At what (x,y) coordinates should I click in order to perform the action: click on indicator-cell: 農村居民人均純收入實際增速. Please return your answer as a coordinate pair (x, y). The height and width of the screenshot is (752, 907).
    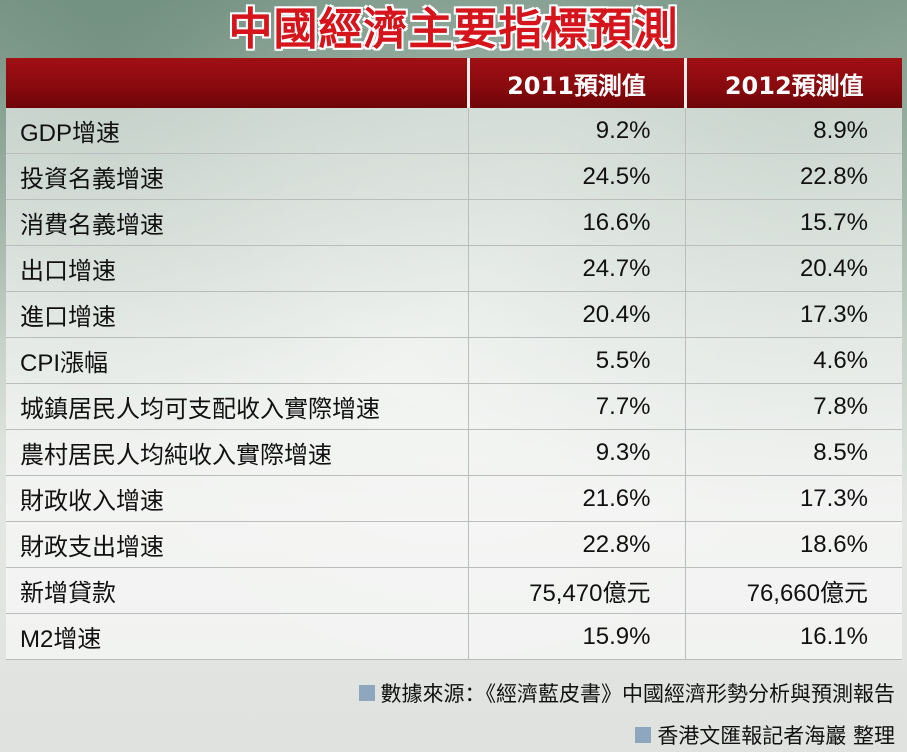
    Looking at the image, I should click on (237, 452).